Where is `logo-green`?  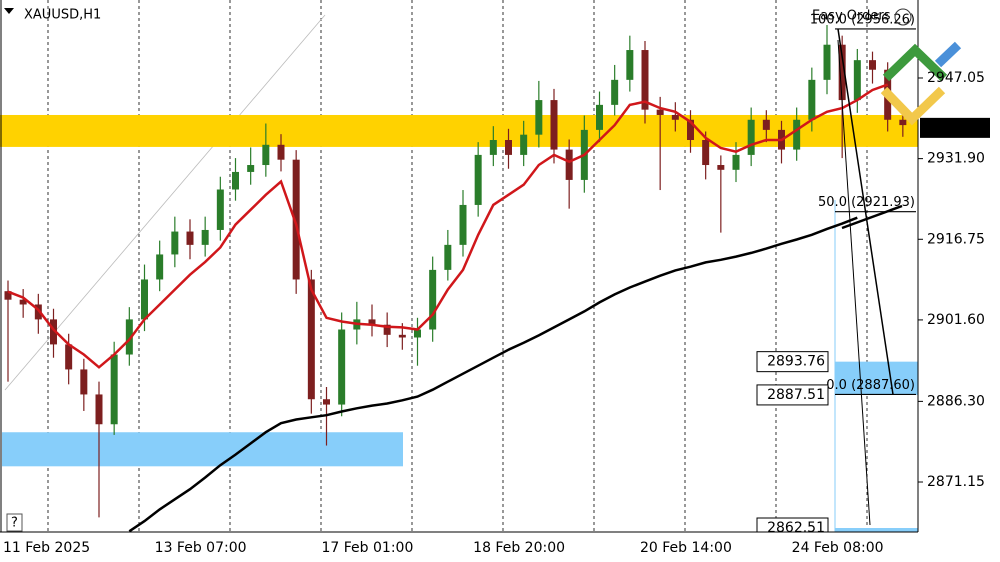
logo-green is located at coordinates (915, 62).